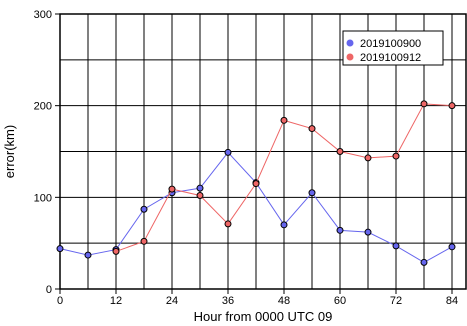  I want to click on x-tick-label: 24, so click(172, 301).